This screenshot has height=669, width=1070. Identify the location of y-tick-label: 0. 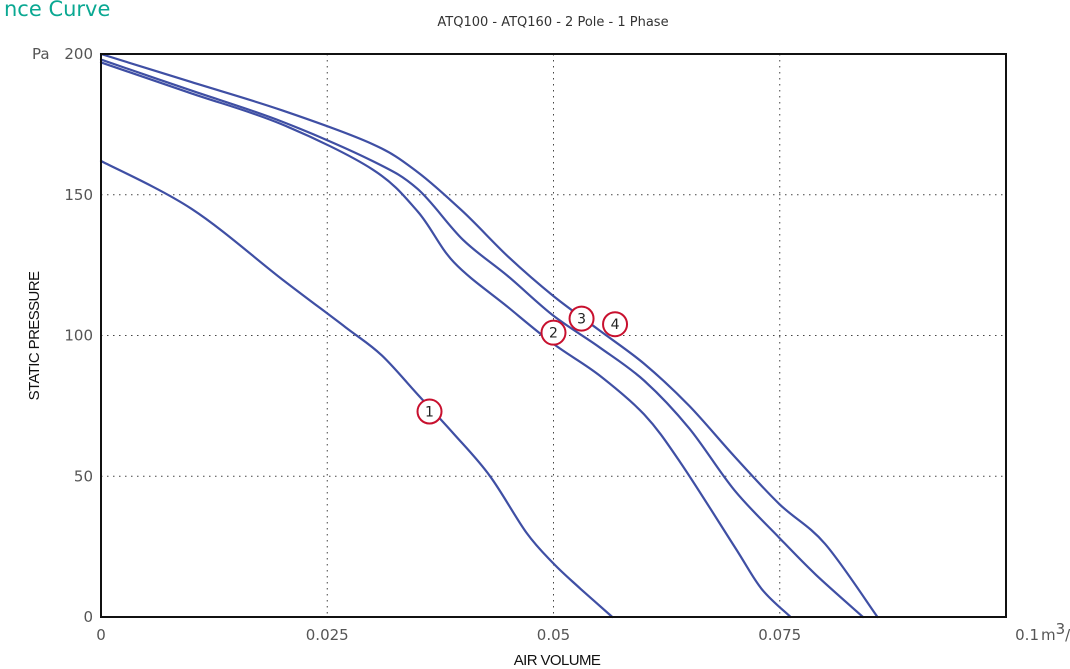
(88, 617).